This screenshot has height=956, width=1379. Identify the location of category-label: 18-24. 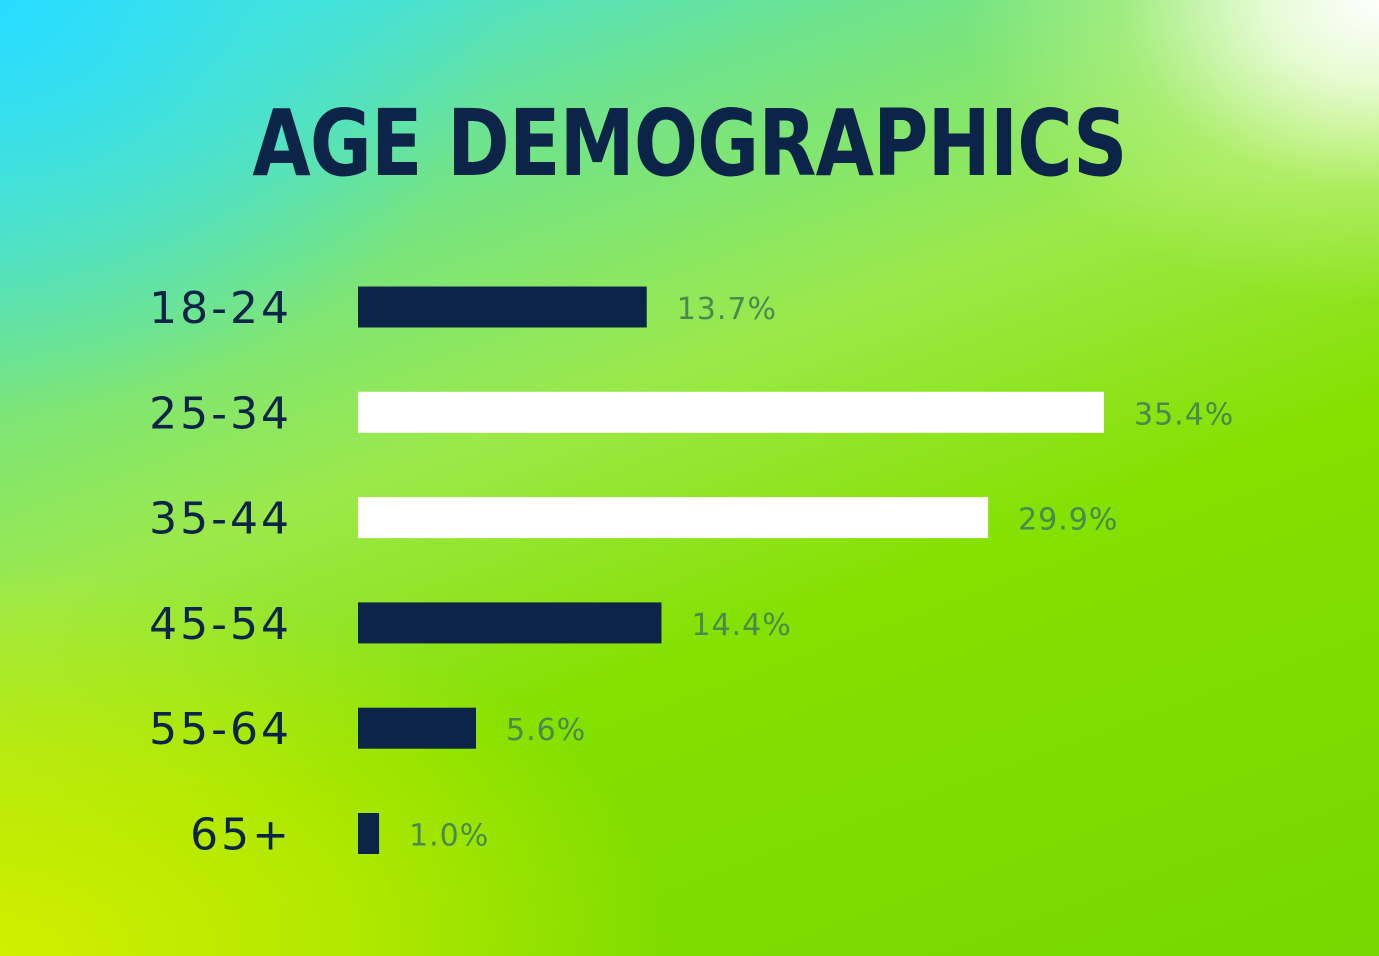
(220, 308).